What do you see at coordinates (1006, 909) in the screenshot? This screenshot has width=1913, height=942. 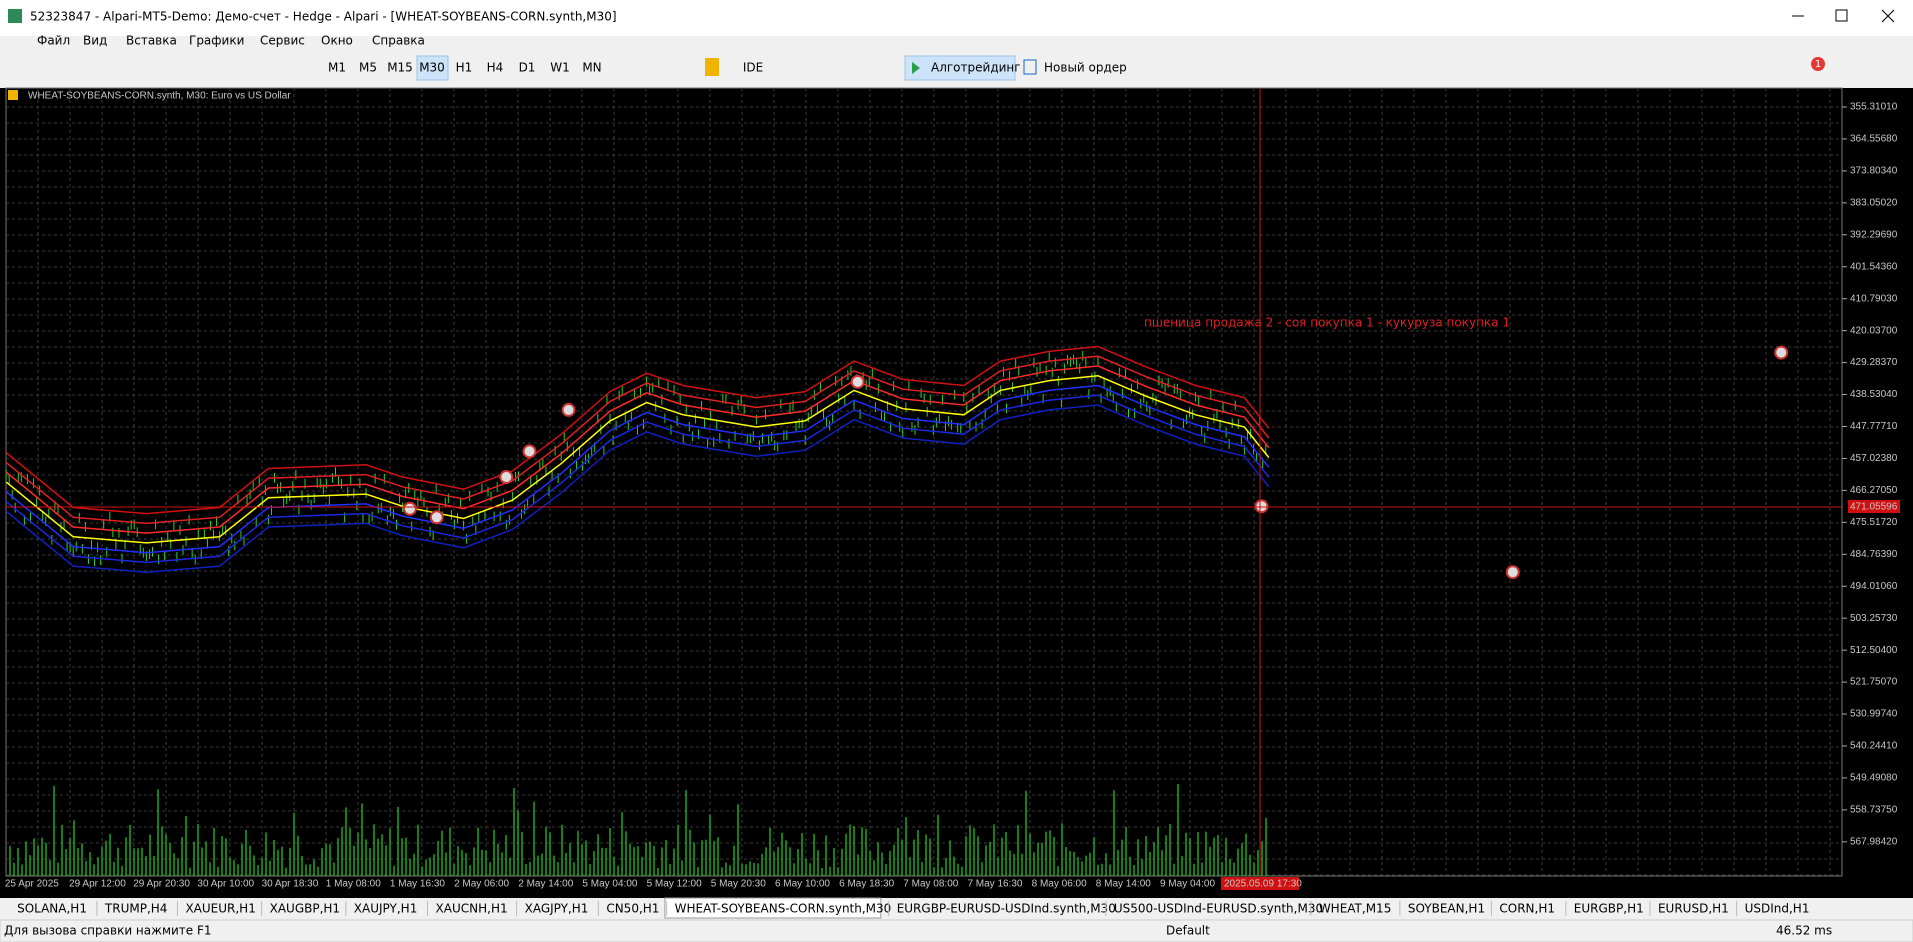 I see `chart-tab: EURGBP-EURUSD-USDInd.synth,M30` at bounding box center [1006, 909].